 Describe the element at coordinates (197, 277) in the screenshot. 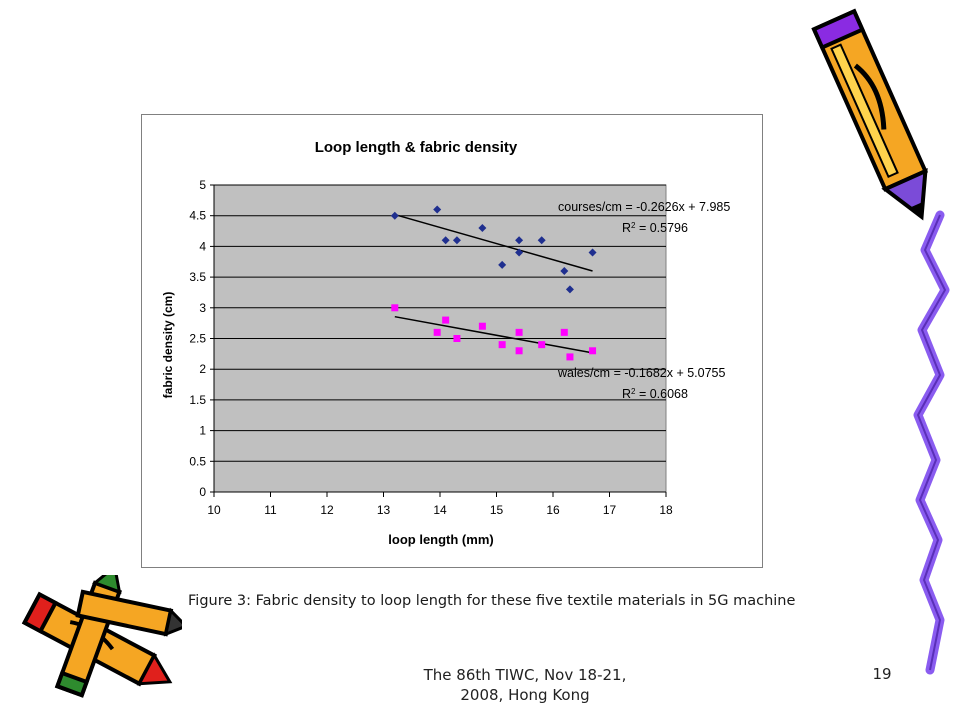

I see `y-tick-label: 3.5` at that location.